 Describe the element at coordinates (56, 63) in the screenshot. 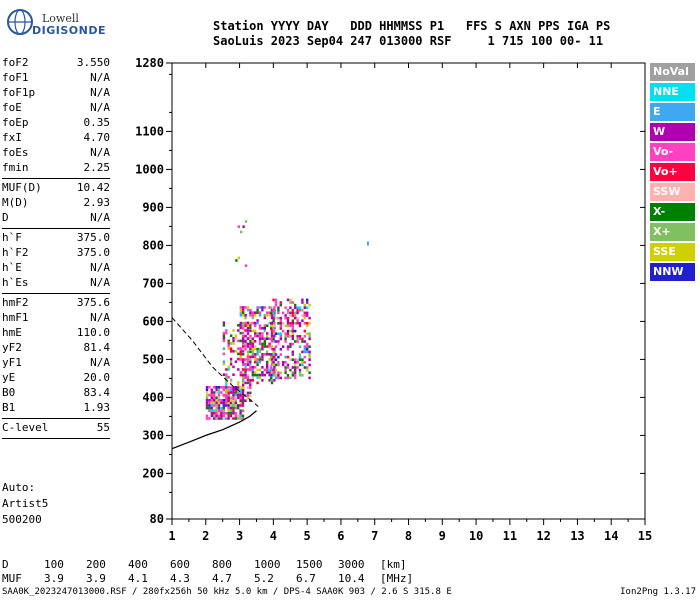

I see `param-row: foF2 3.550` at that location.